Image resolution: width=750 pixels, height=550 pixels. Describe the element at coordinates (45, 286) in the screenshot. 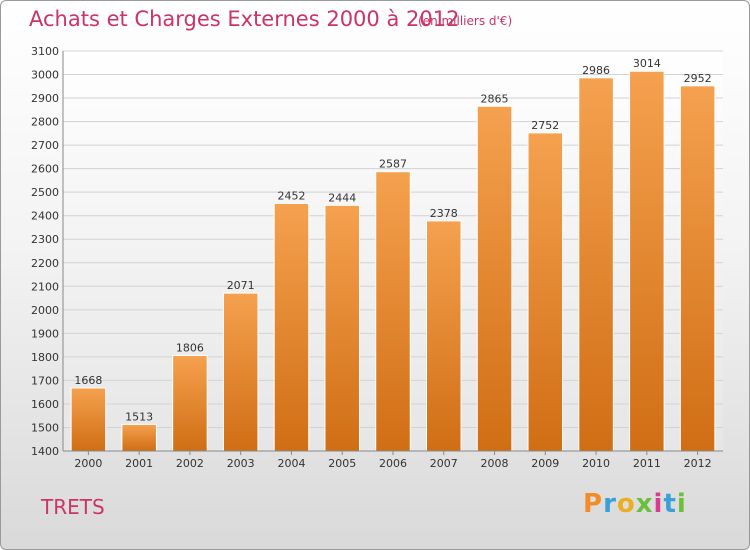

I see `y-tick-label: 2100` at that location.